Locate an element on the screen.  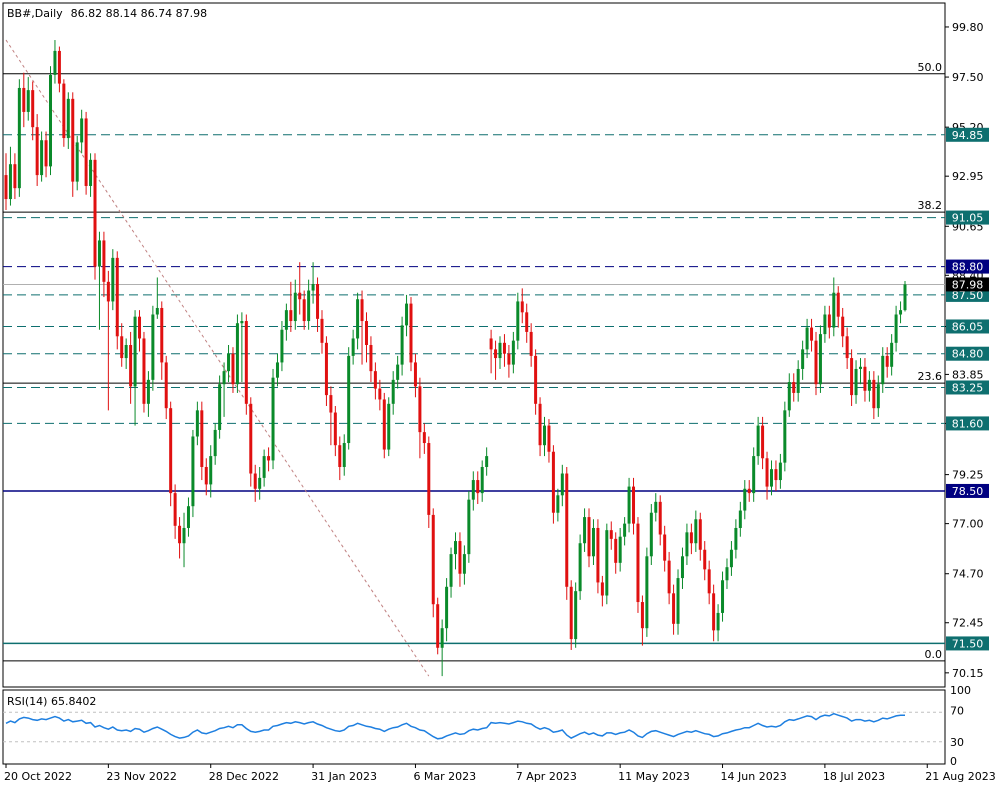
ohlc-values: 86.82 88.14 86.74 87.98 is located at coordinates (139, 13).